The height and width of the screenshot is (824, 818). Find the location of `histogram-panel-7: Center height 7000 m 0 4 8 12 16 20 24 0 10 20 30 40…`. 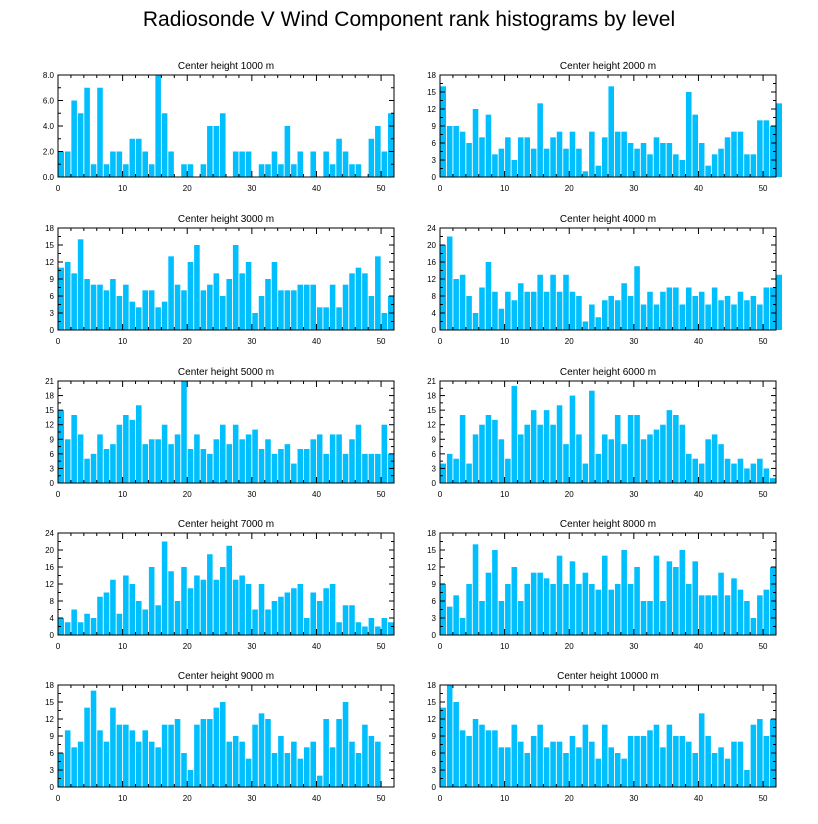

histogram-panel-7: Center height 7000 m 0 4 8 12 16 20 24 0 10 20 30 40… is located at coordinates (220, 585).